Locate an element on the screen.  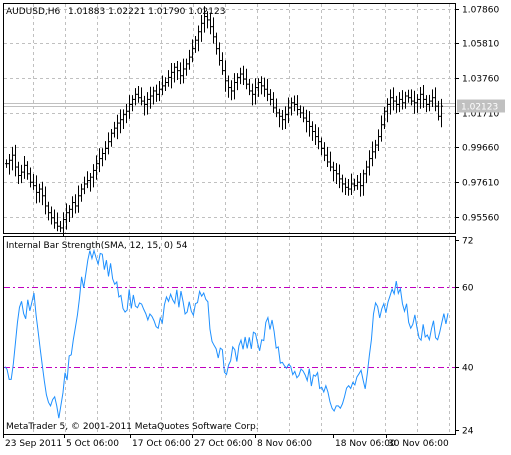
time-tick-label: 18 Nov 06:00 is located at coordinates (365, 444).